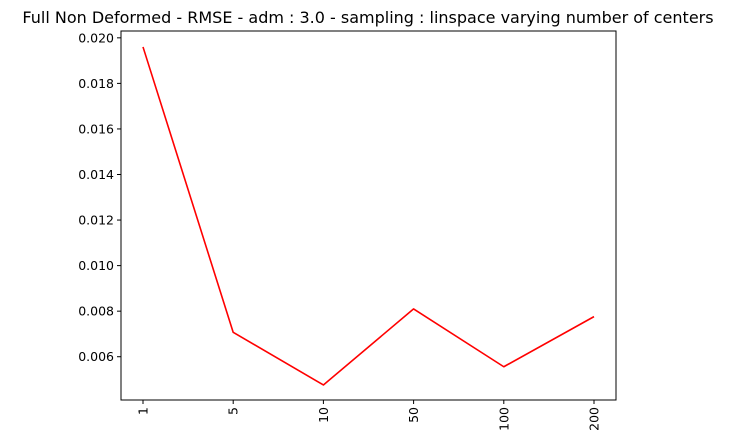  Describe the element at coordinates (96, 265) in the screenshot. I see `y-tick-label: 0.010` at that location.